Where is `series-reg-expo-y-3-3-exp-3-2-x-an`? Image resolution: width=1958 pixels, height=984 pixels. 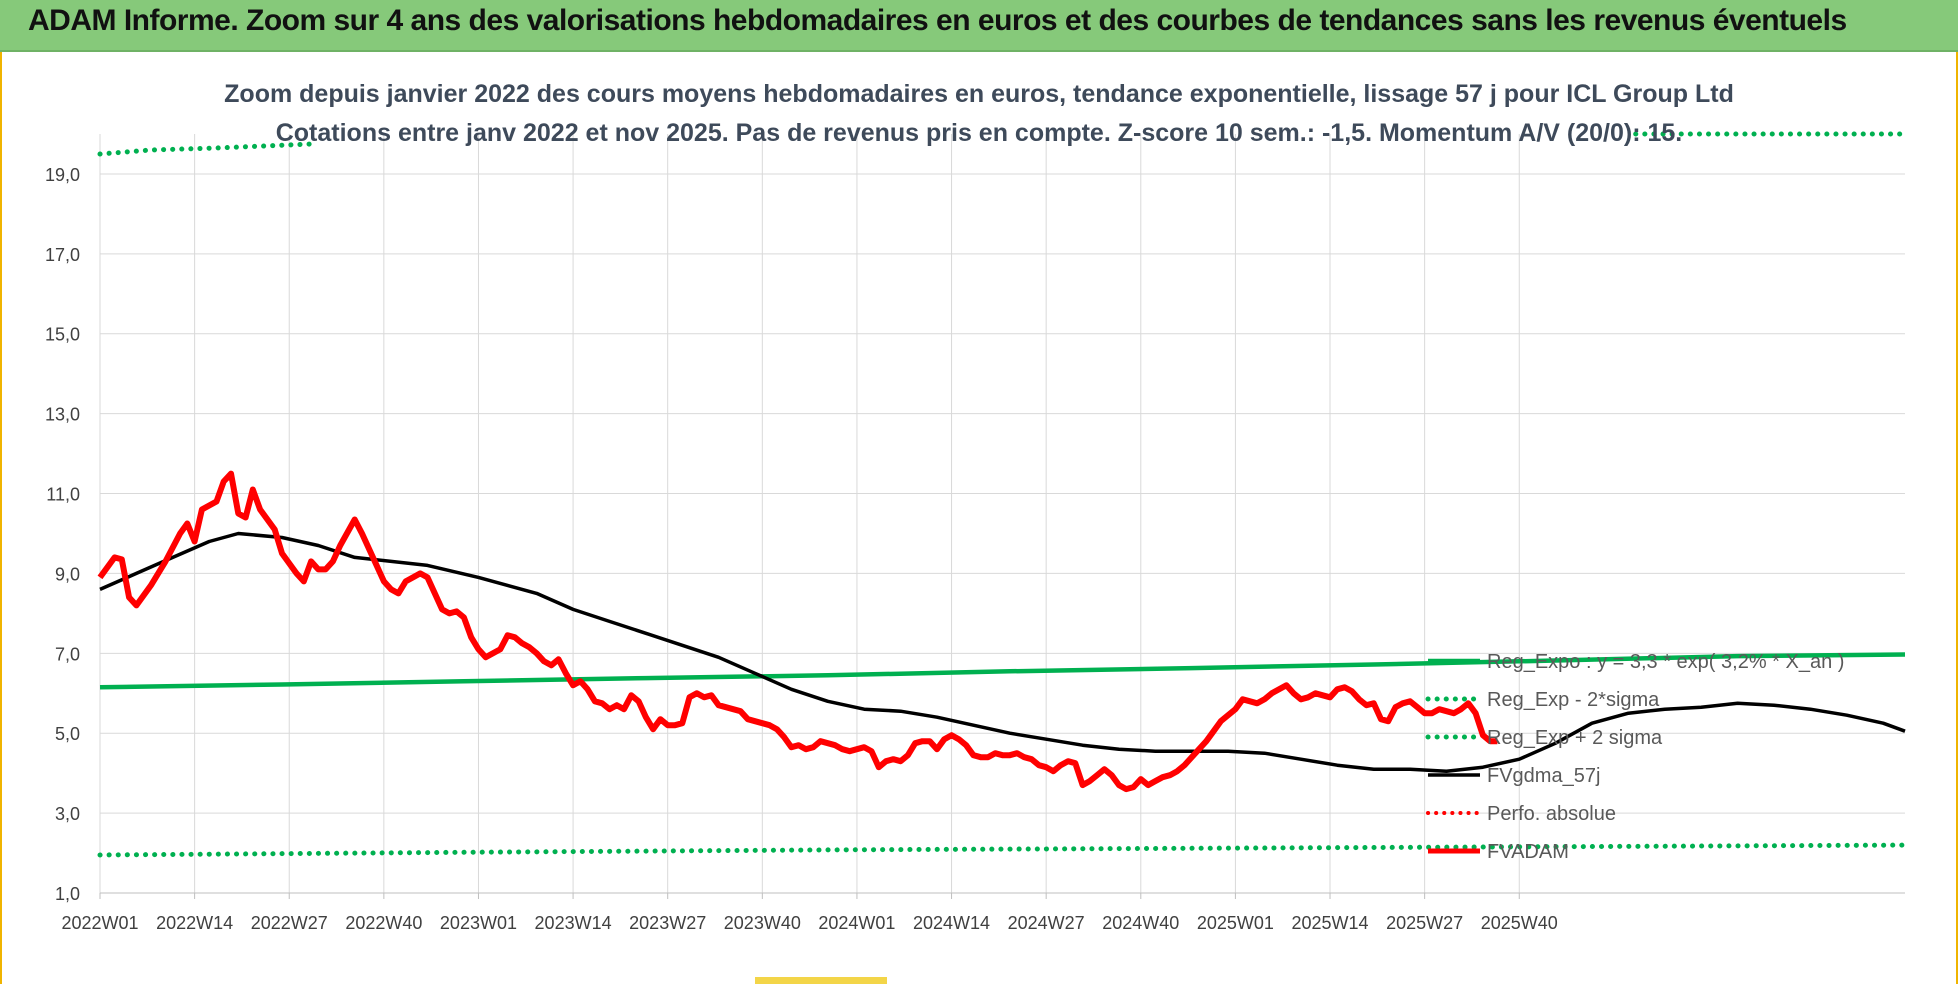 series-reg-expo-y-3-3-exp-3-2-x-an is located at coordinates (1002, 671).